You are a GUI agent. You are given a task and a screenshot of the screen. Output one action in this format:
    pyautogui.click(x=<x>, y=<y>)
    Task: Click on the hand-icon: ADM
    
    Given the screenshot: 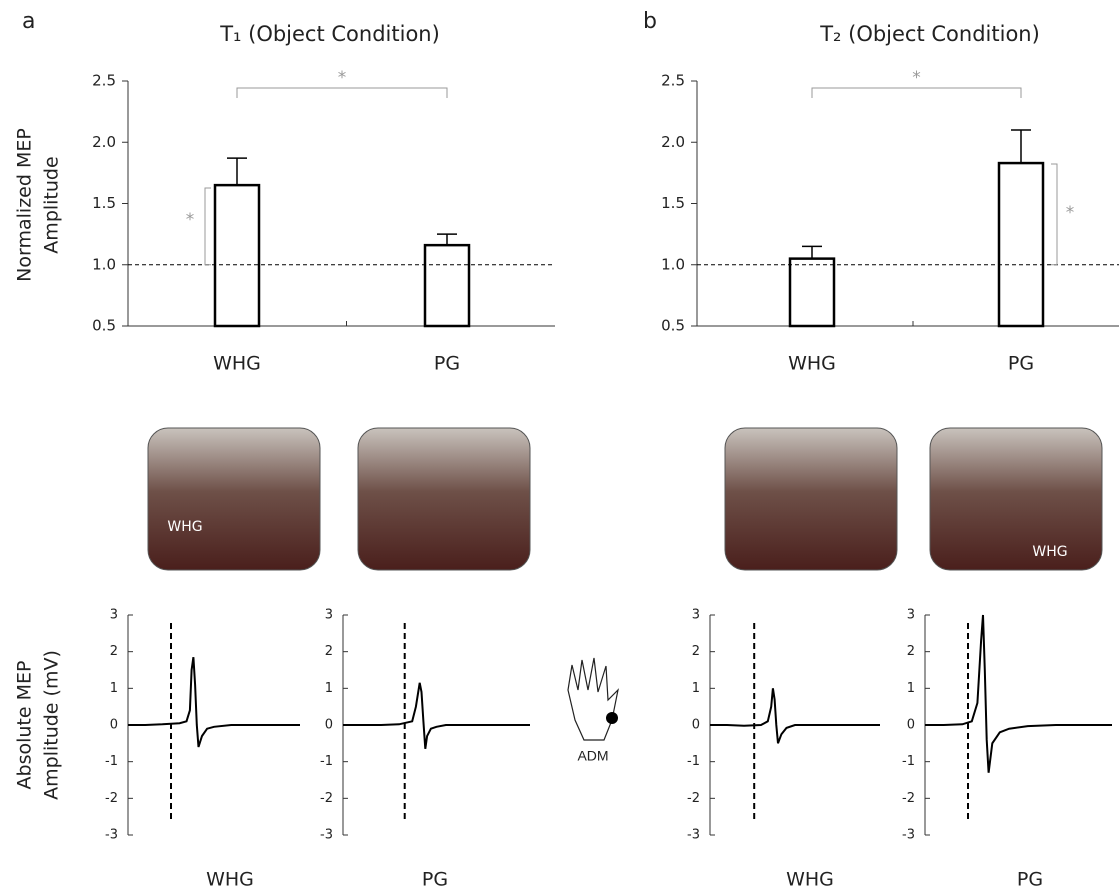 What is the action you would take?
    pyautogui.click(x=593, y=710)
    